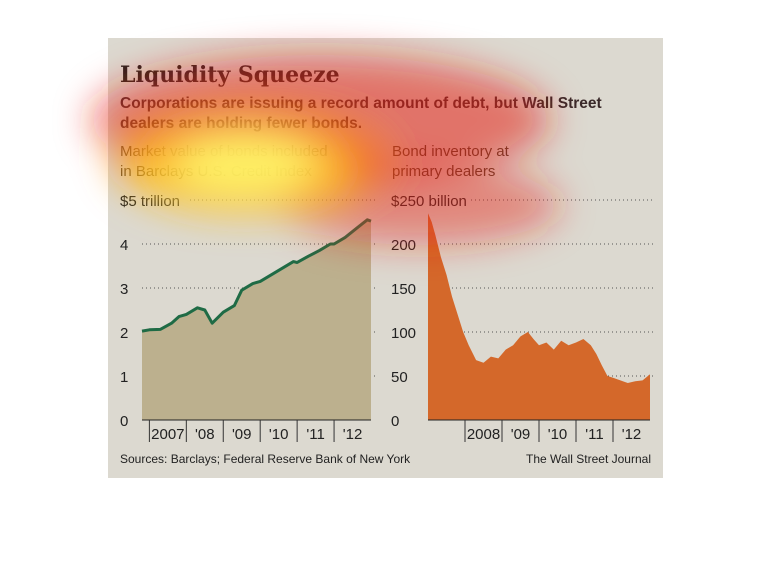  Describe the element at coordinates (224, 151) in the screenshot. I see `left-panel-title-line-1: Market value of bonds included` at that location.